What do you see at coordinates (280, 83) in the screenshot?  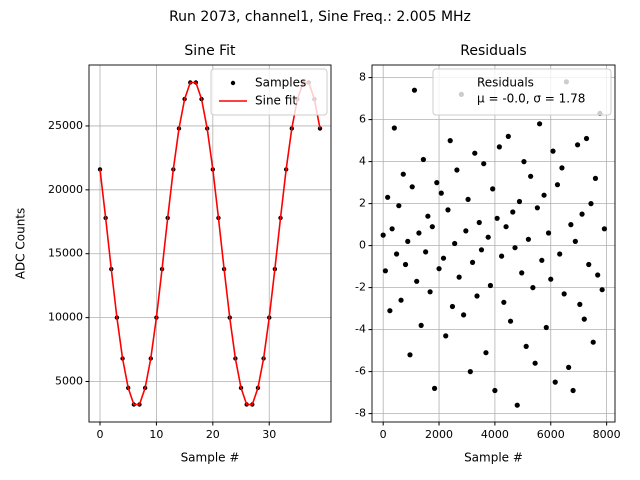 I see `legend-label: Samples` at bounding box center [280, 83].